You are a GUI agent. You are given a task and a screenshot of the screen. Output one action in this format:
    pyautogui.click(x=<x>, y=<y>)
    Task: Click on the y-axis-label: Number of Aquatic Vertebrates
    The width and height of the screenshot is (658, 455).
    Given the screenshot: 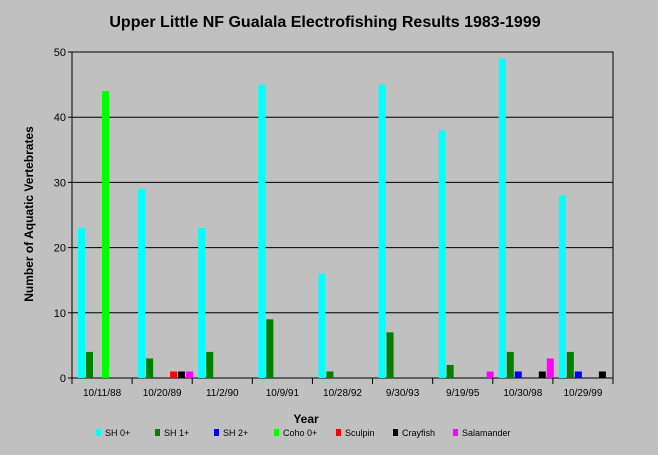 What is the action you would take?
    pyautogui.click(x=29, y=214)
    